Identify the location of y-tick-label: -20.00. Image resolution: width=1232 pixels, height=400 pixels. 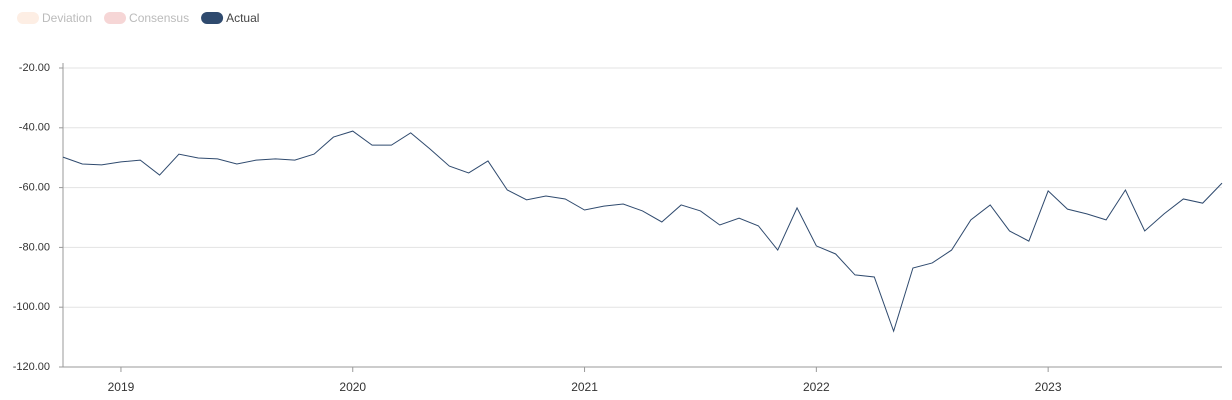
(34, 68).